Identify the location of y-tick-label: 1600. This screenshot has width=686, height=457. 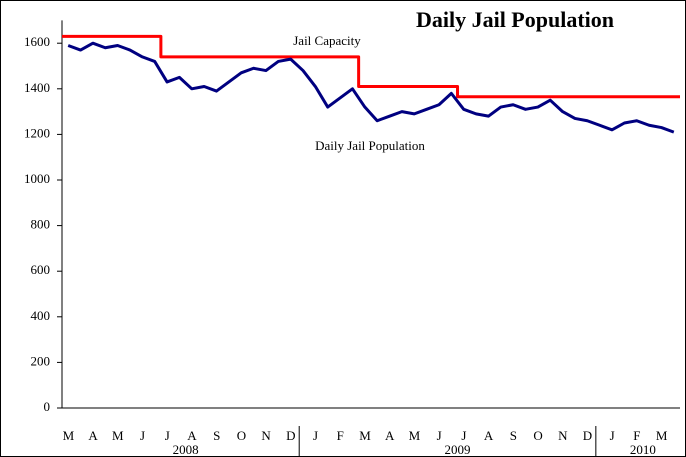
(37, 41).